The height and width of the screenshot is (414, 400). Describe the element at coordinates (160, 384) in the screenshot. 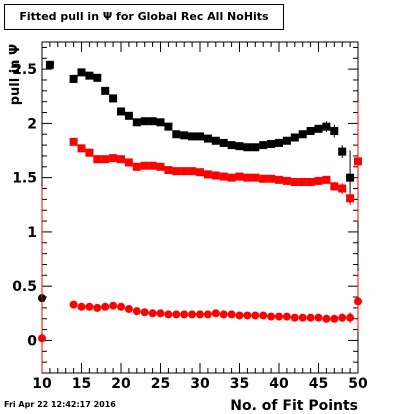

I see `x-tick-label: 25` at that location.